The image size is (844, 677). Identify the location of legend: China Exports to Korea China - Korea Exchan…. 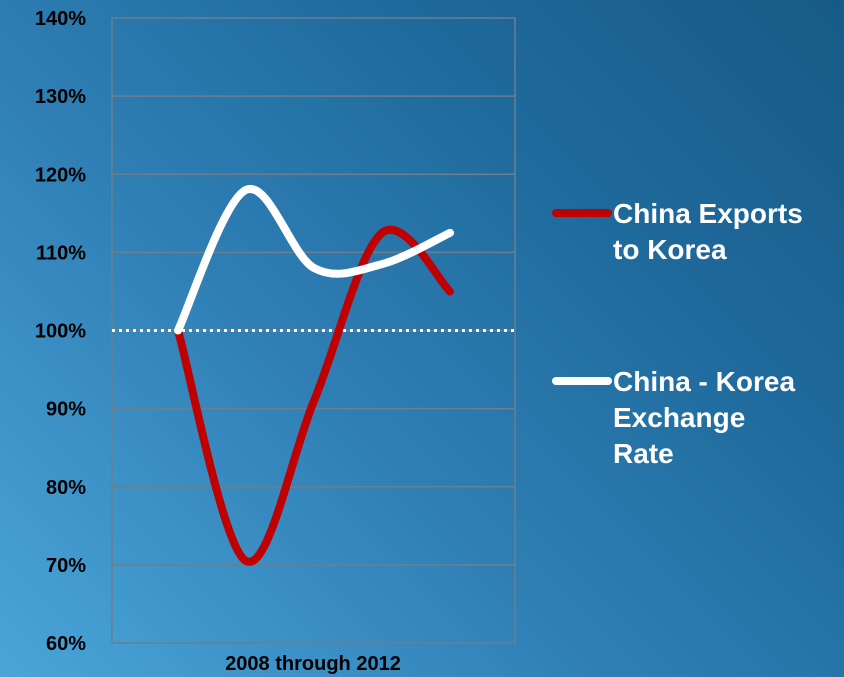
(677, 333).